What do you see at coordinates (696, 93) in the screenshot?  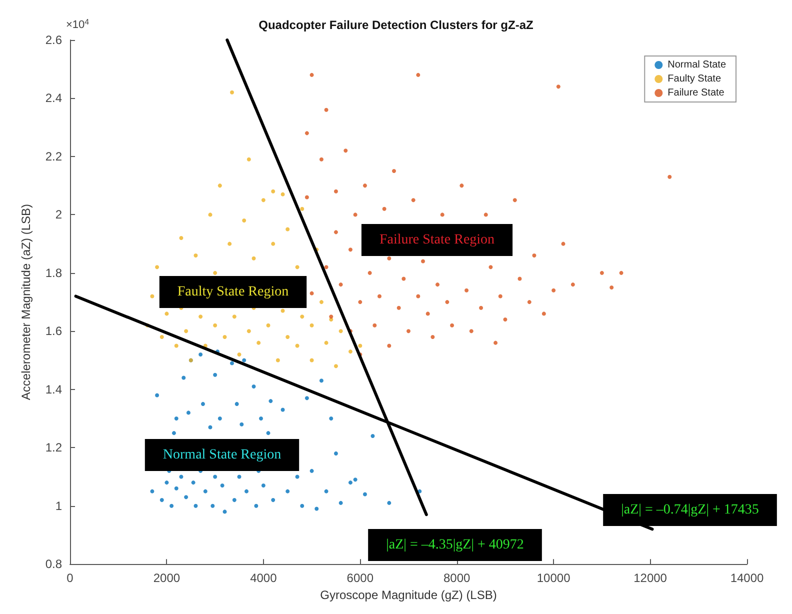 I see `legend-label: Failure State` at bounding box center [696, 93].